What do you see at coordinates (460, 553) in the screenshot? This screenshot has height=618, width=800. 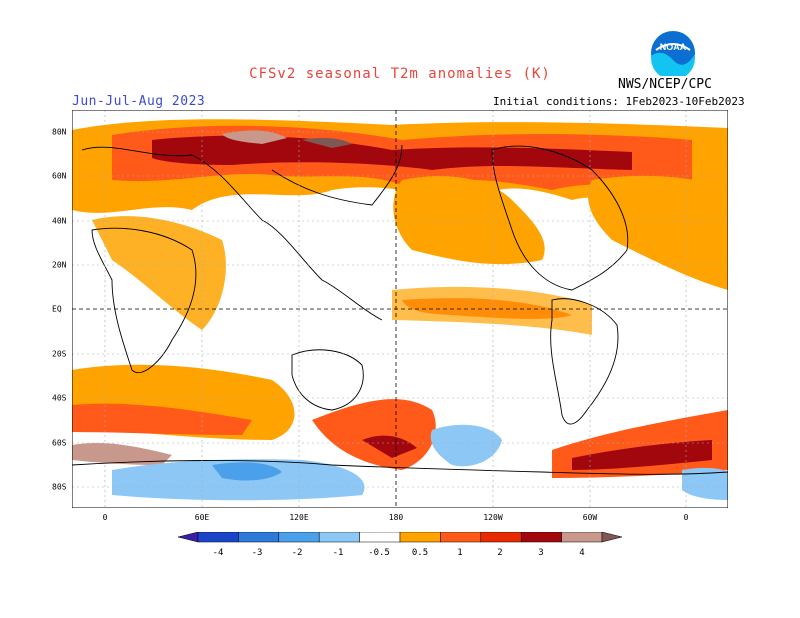 I see `colorbar-label: 1` at bounding box center [460, 553].